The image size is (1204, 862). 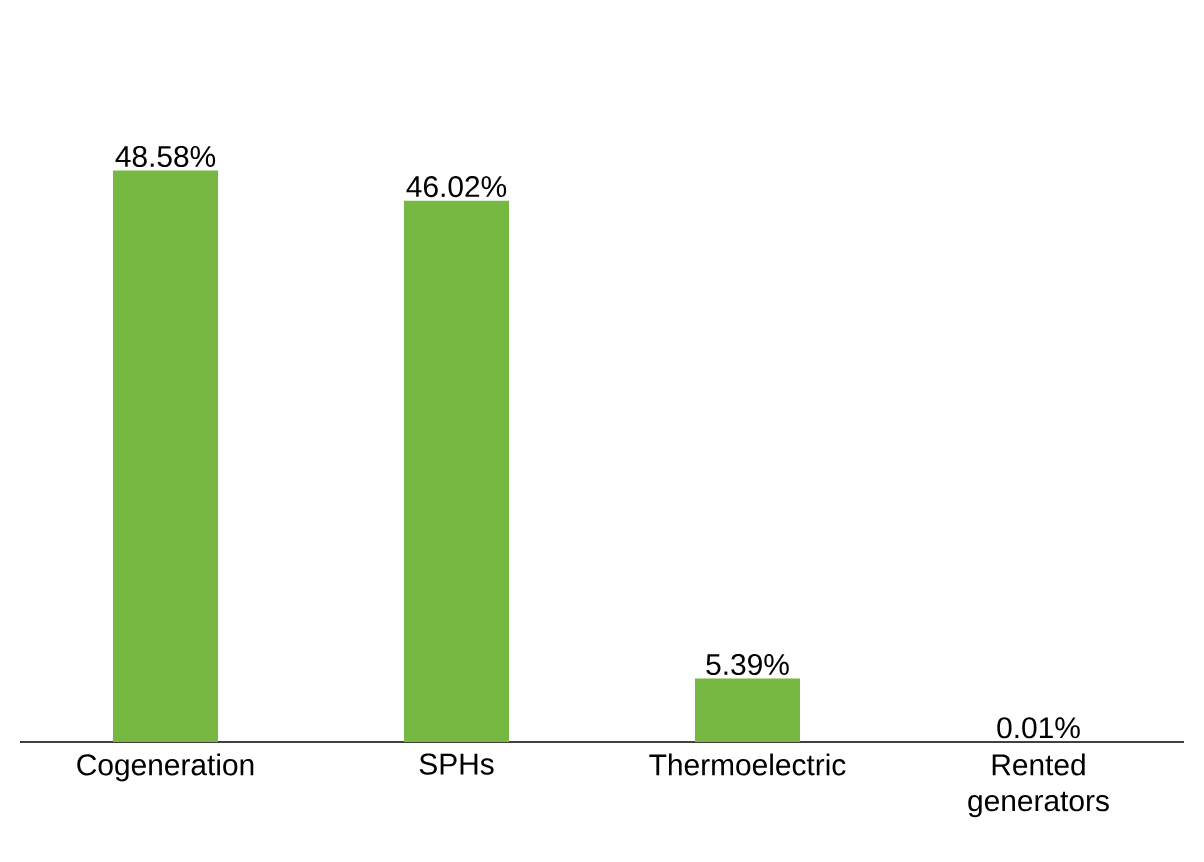 I want to click on data-label: 0.01%, so click(x=1038, y=728).